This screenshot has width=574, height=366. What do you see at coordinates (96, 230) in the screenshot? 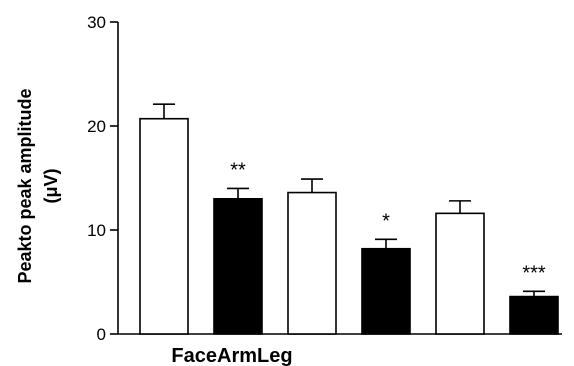
I see `y-tick-label: 10` at bounding box center [96, 230].